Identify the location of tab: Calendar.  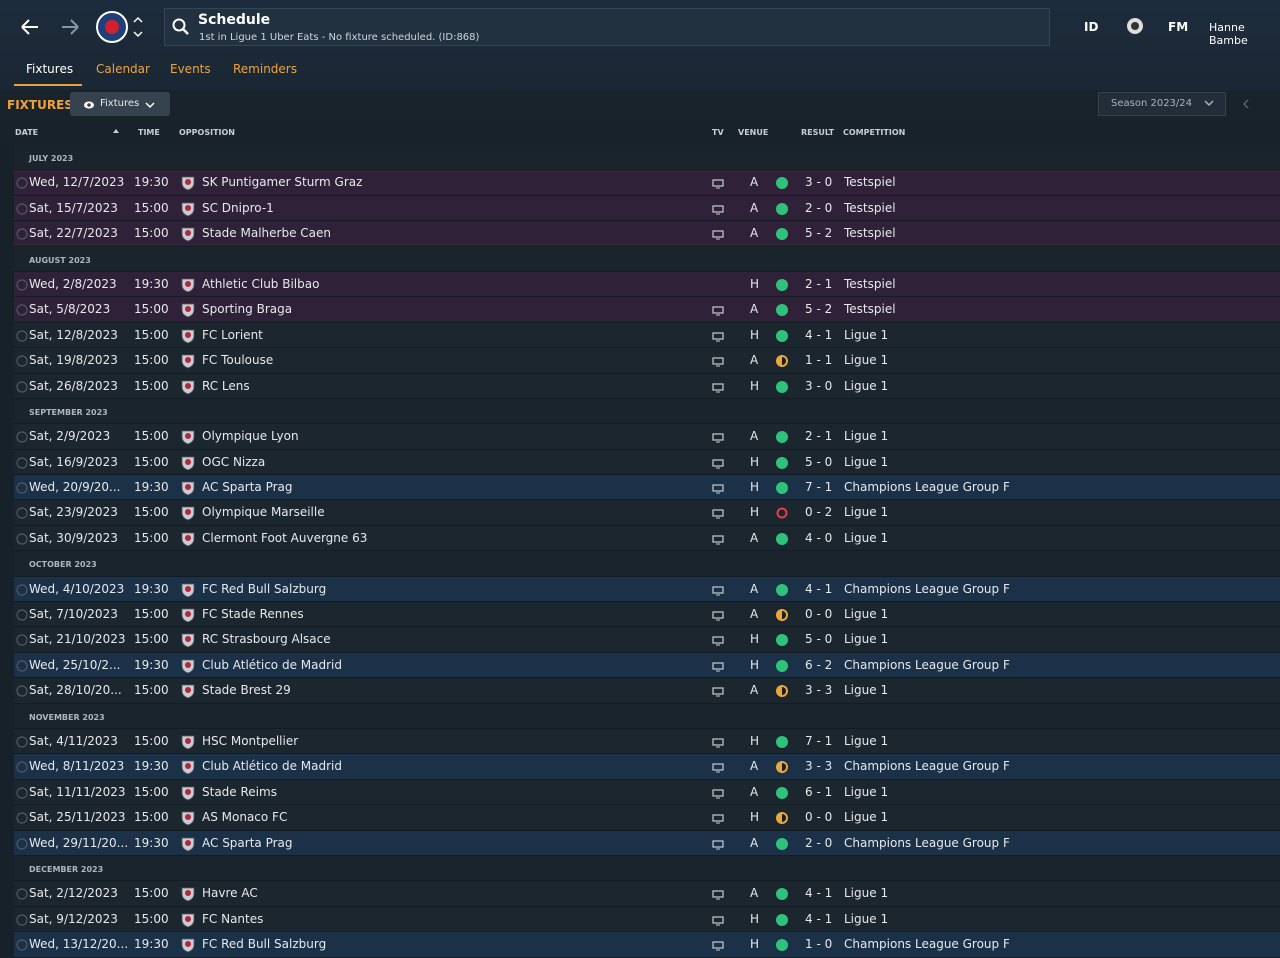
(123, 69).